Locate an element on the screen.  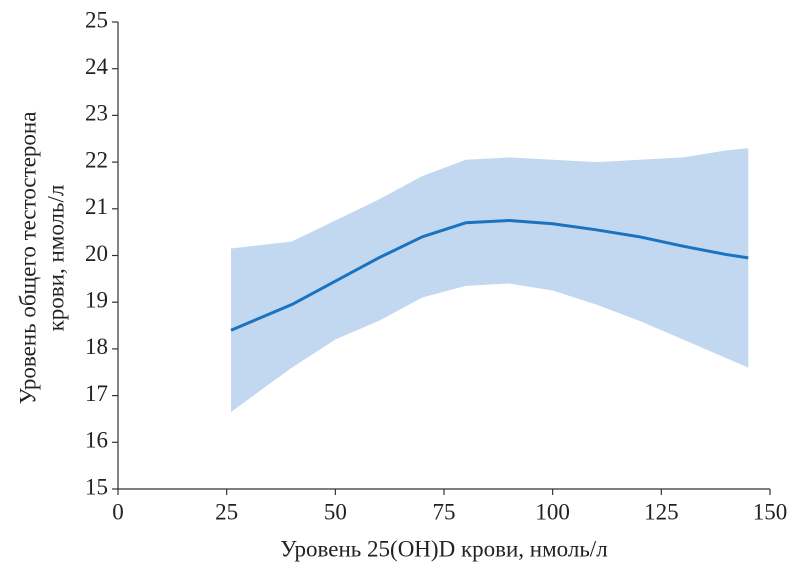
y-axis-label: Уровень общего тестостерона is located at coordinates (27, 258).